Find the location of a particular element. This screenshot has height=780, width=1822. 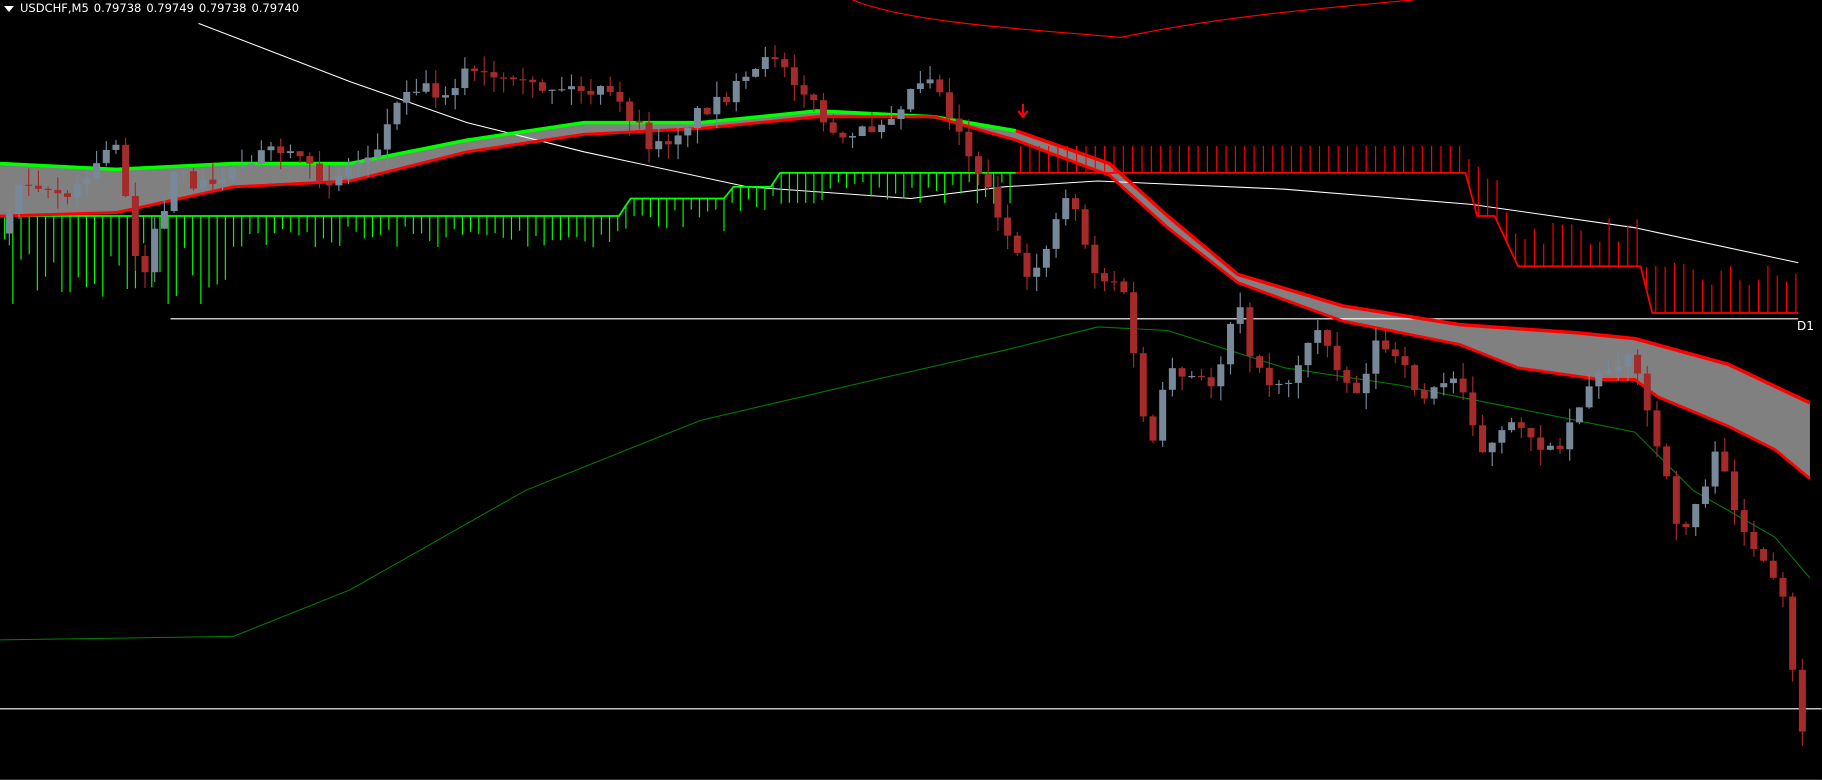

dropdown-triangle-icon is located at coordinates (9, 8).